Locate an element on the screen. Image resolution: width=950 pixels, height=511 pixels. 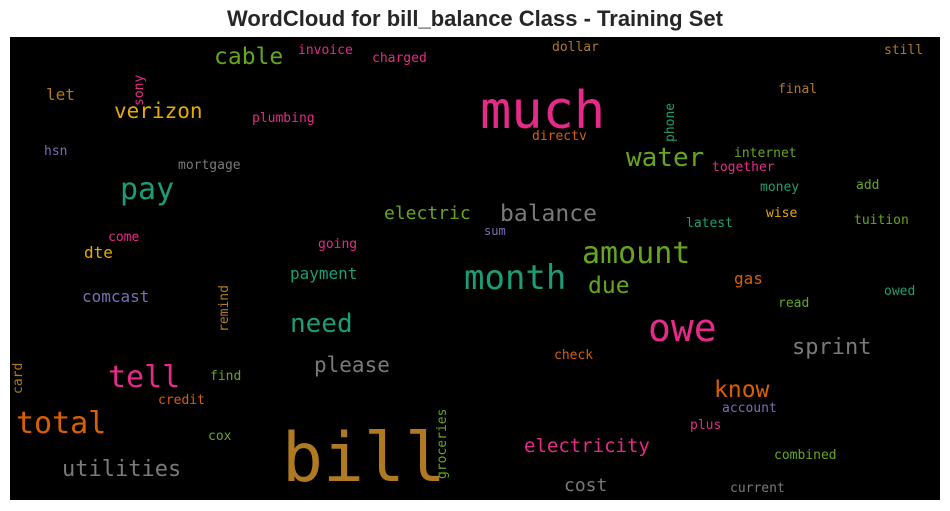
word-cox: cox is located at coordinates (220, 436).